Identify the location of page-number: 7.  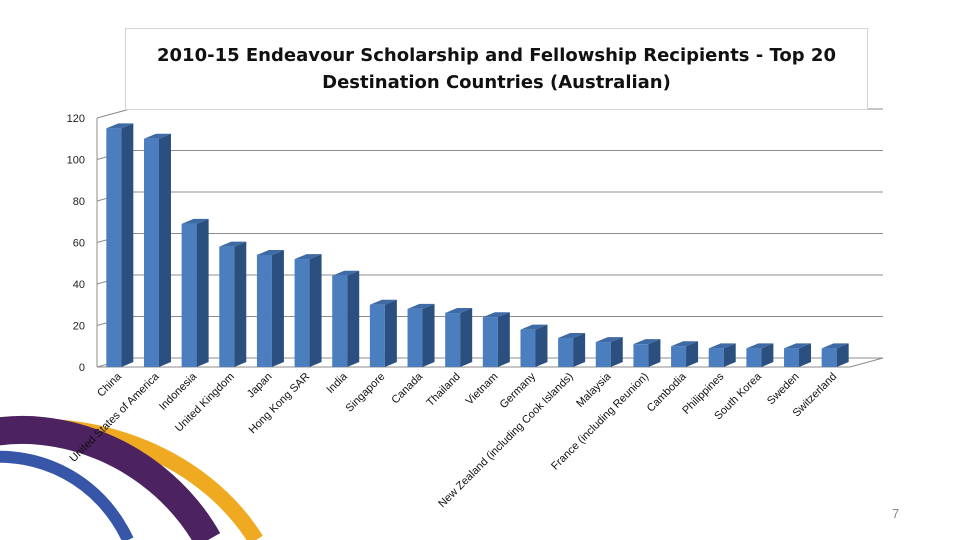
(896, 513).